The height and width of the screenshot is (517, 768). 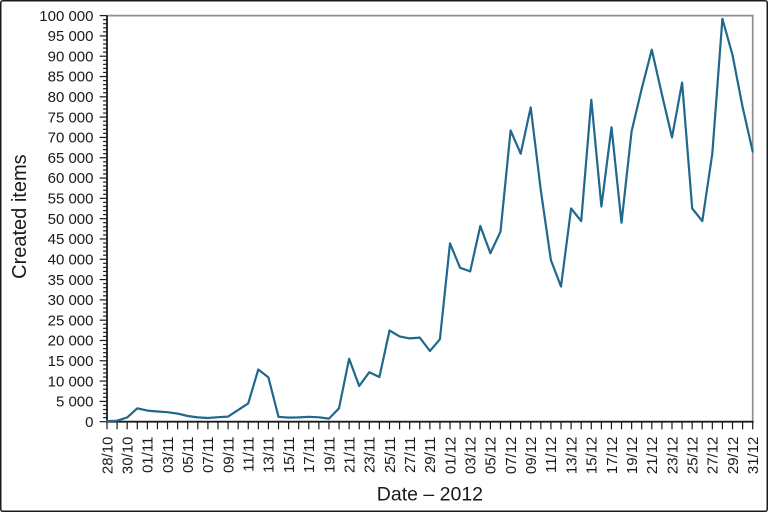 What do you see at coordinates (491, 456) in the screenshot?
I see `svg-text: 05/12` at bounding box center [491, 456].